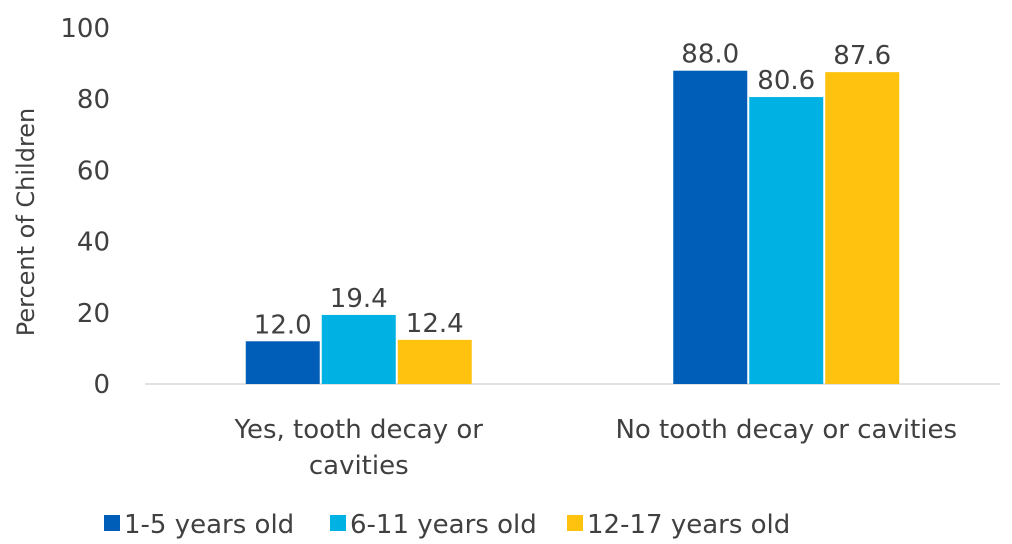 The height and width of the screenshot is (544, 1012). What do you see at coordinates (435, 324) in the screenshot?
I see `data-label: 12.4` at bounding box center [435, 324].